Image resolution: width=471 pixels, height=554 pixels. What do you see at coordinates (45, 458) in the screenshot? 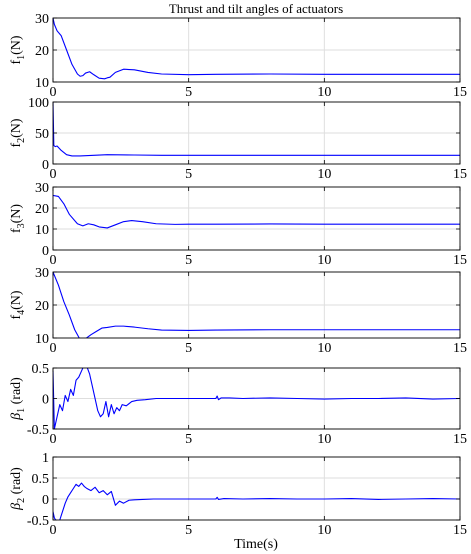
I see `y-tick-label: 1` at bounding box center [45, 458].